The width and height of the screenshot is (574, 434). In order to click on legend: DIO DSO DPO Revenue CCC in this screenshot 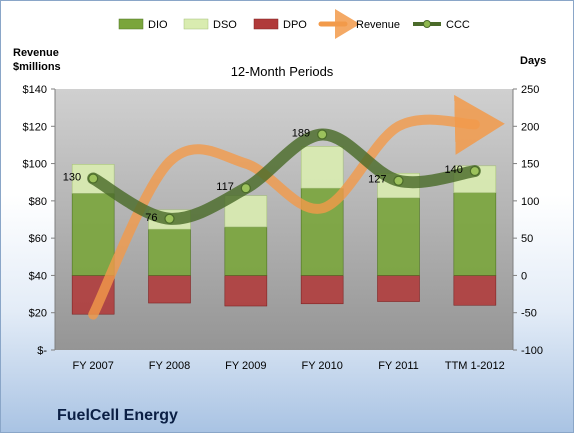, I will do `click(294, 24)`.